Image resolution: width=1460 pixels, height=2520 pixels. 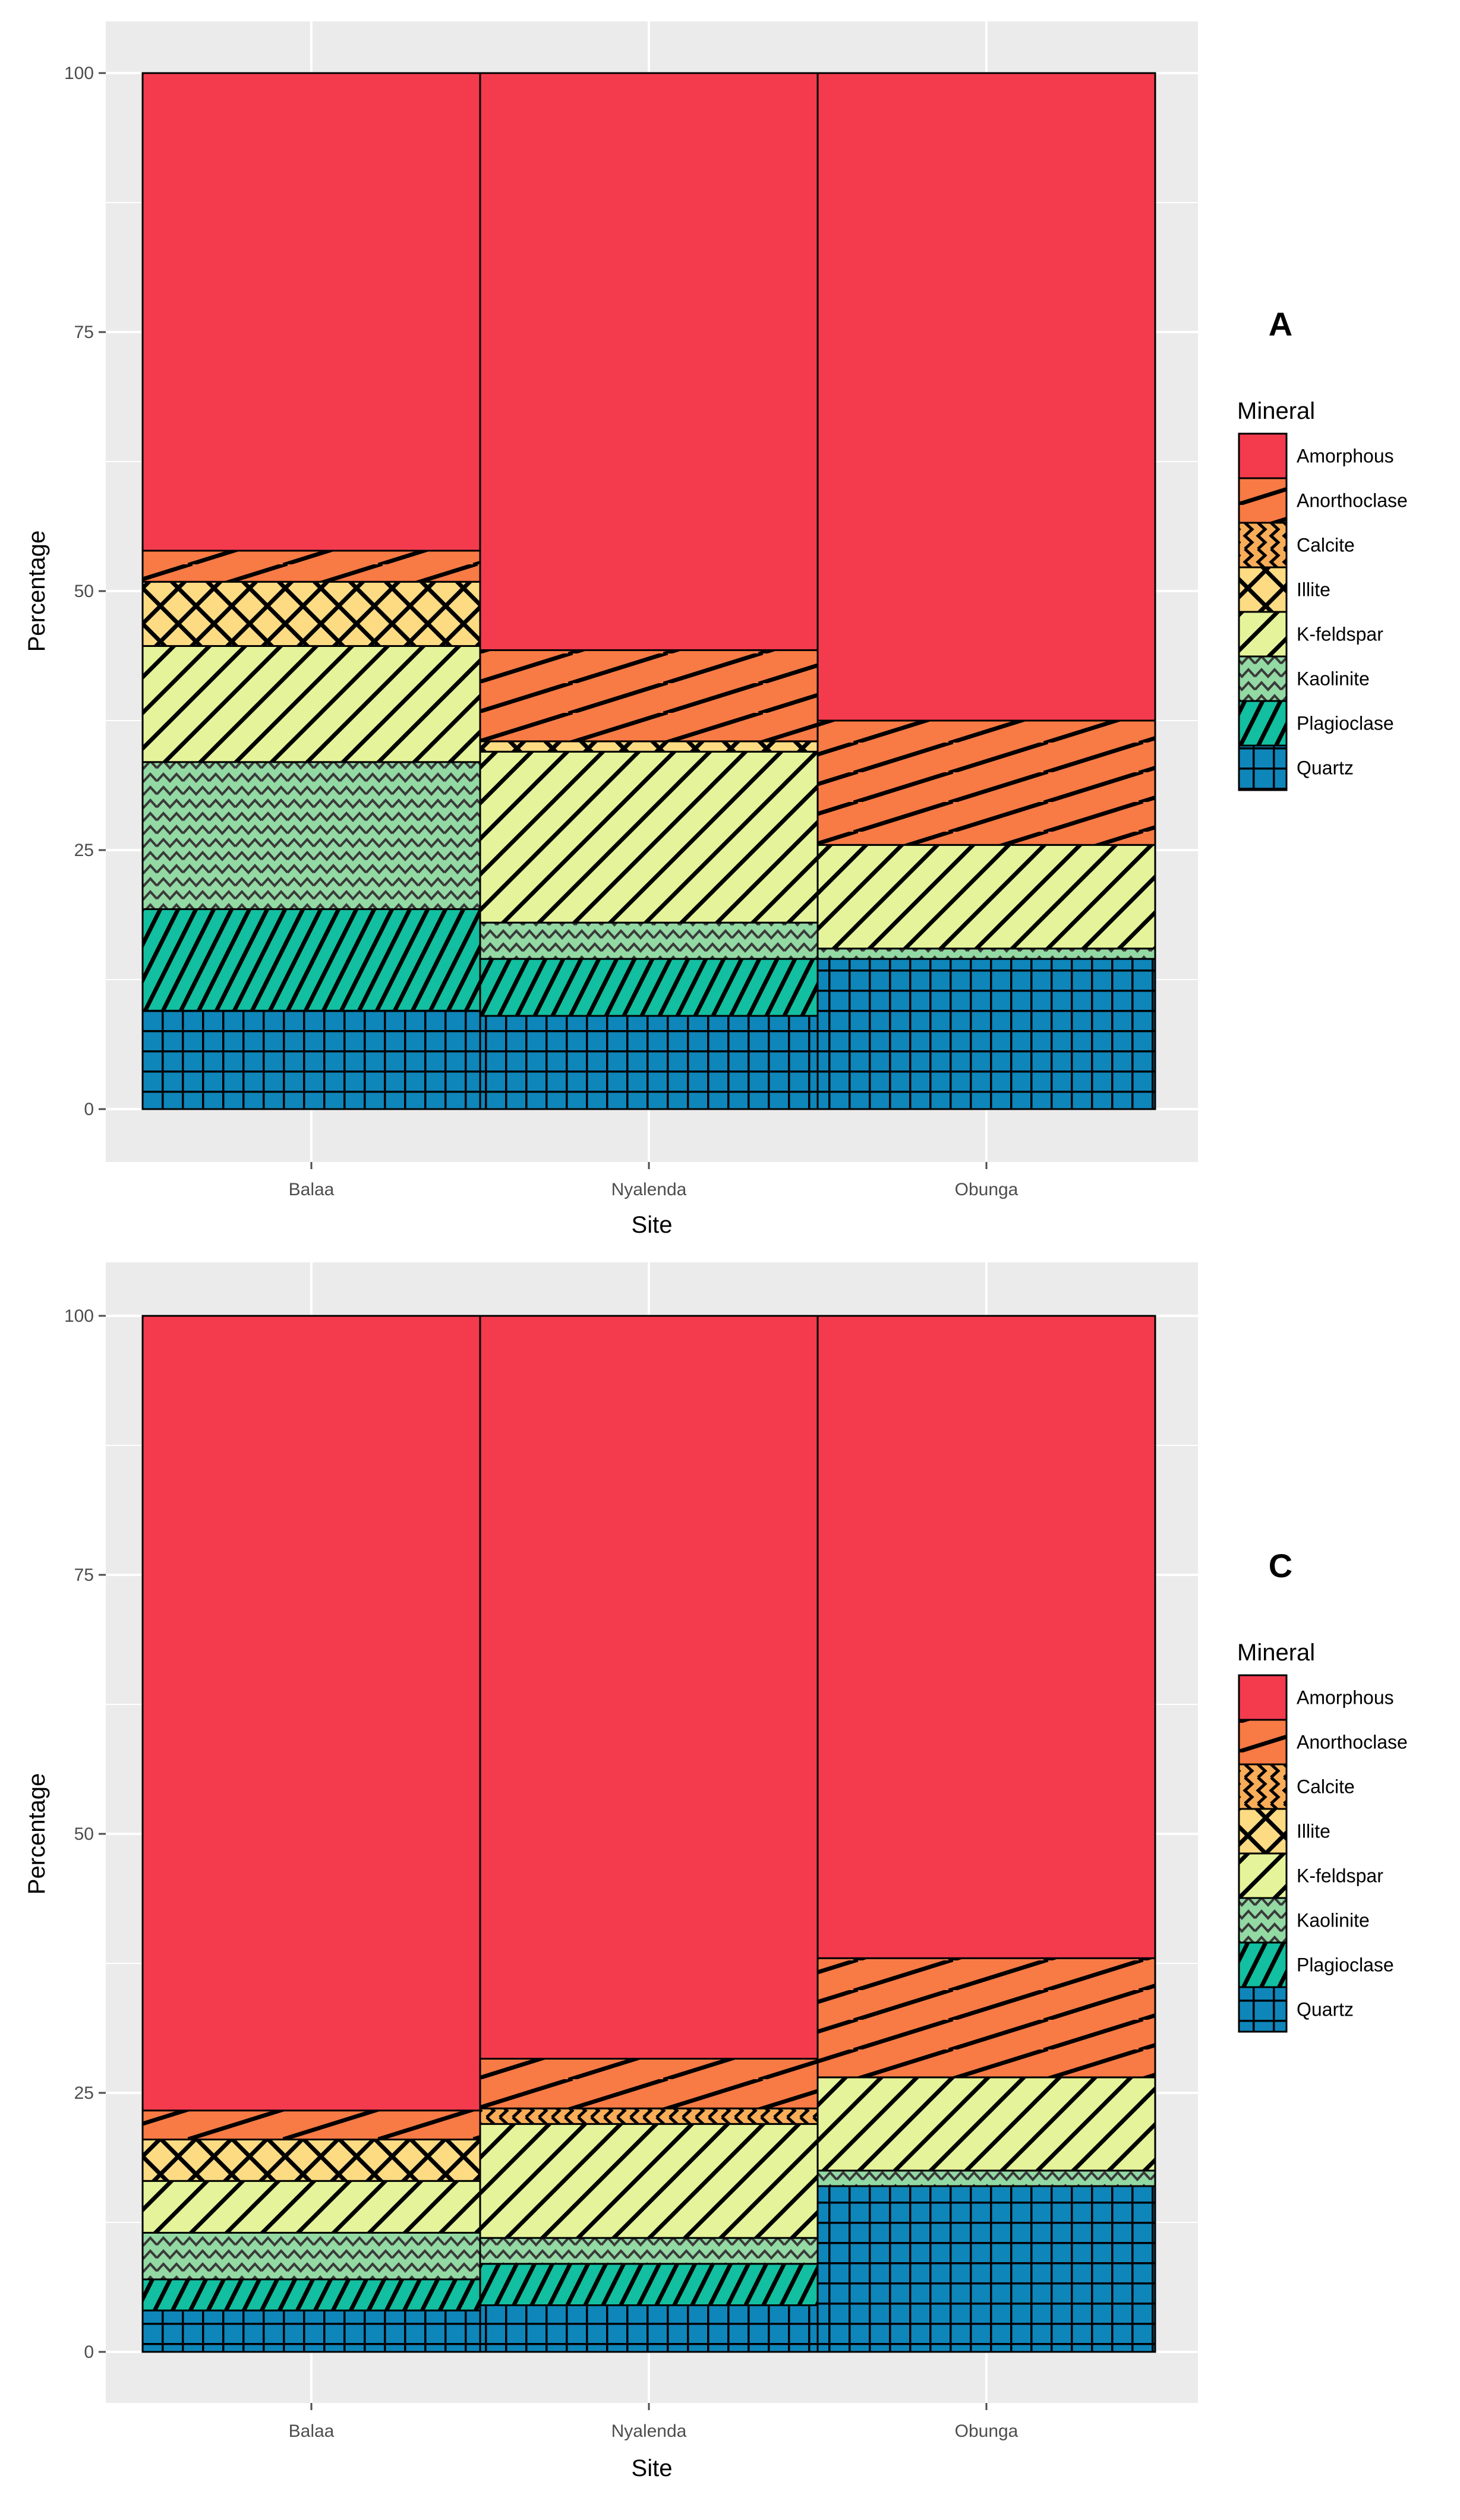 What do you see at coordinates (84, 850) in the screenshot?
I see `y-tick-label: 25` at bounding box center [84, 850].